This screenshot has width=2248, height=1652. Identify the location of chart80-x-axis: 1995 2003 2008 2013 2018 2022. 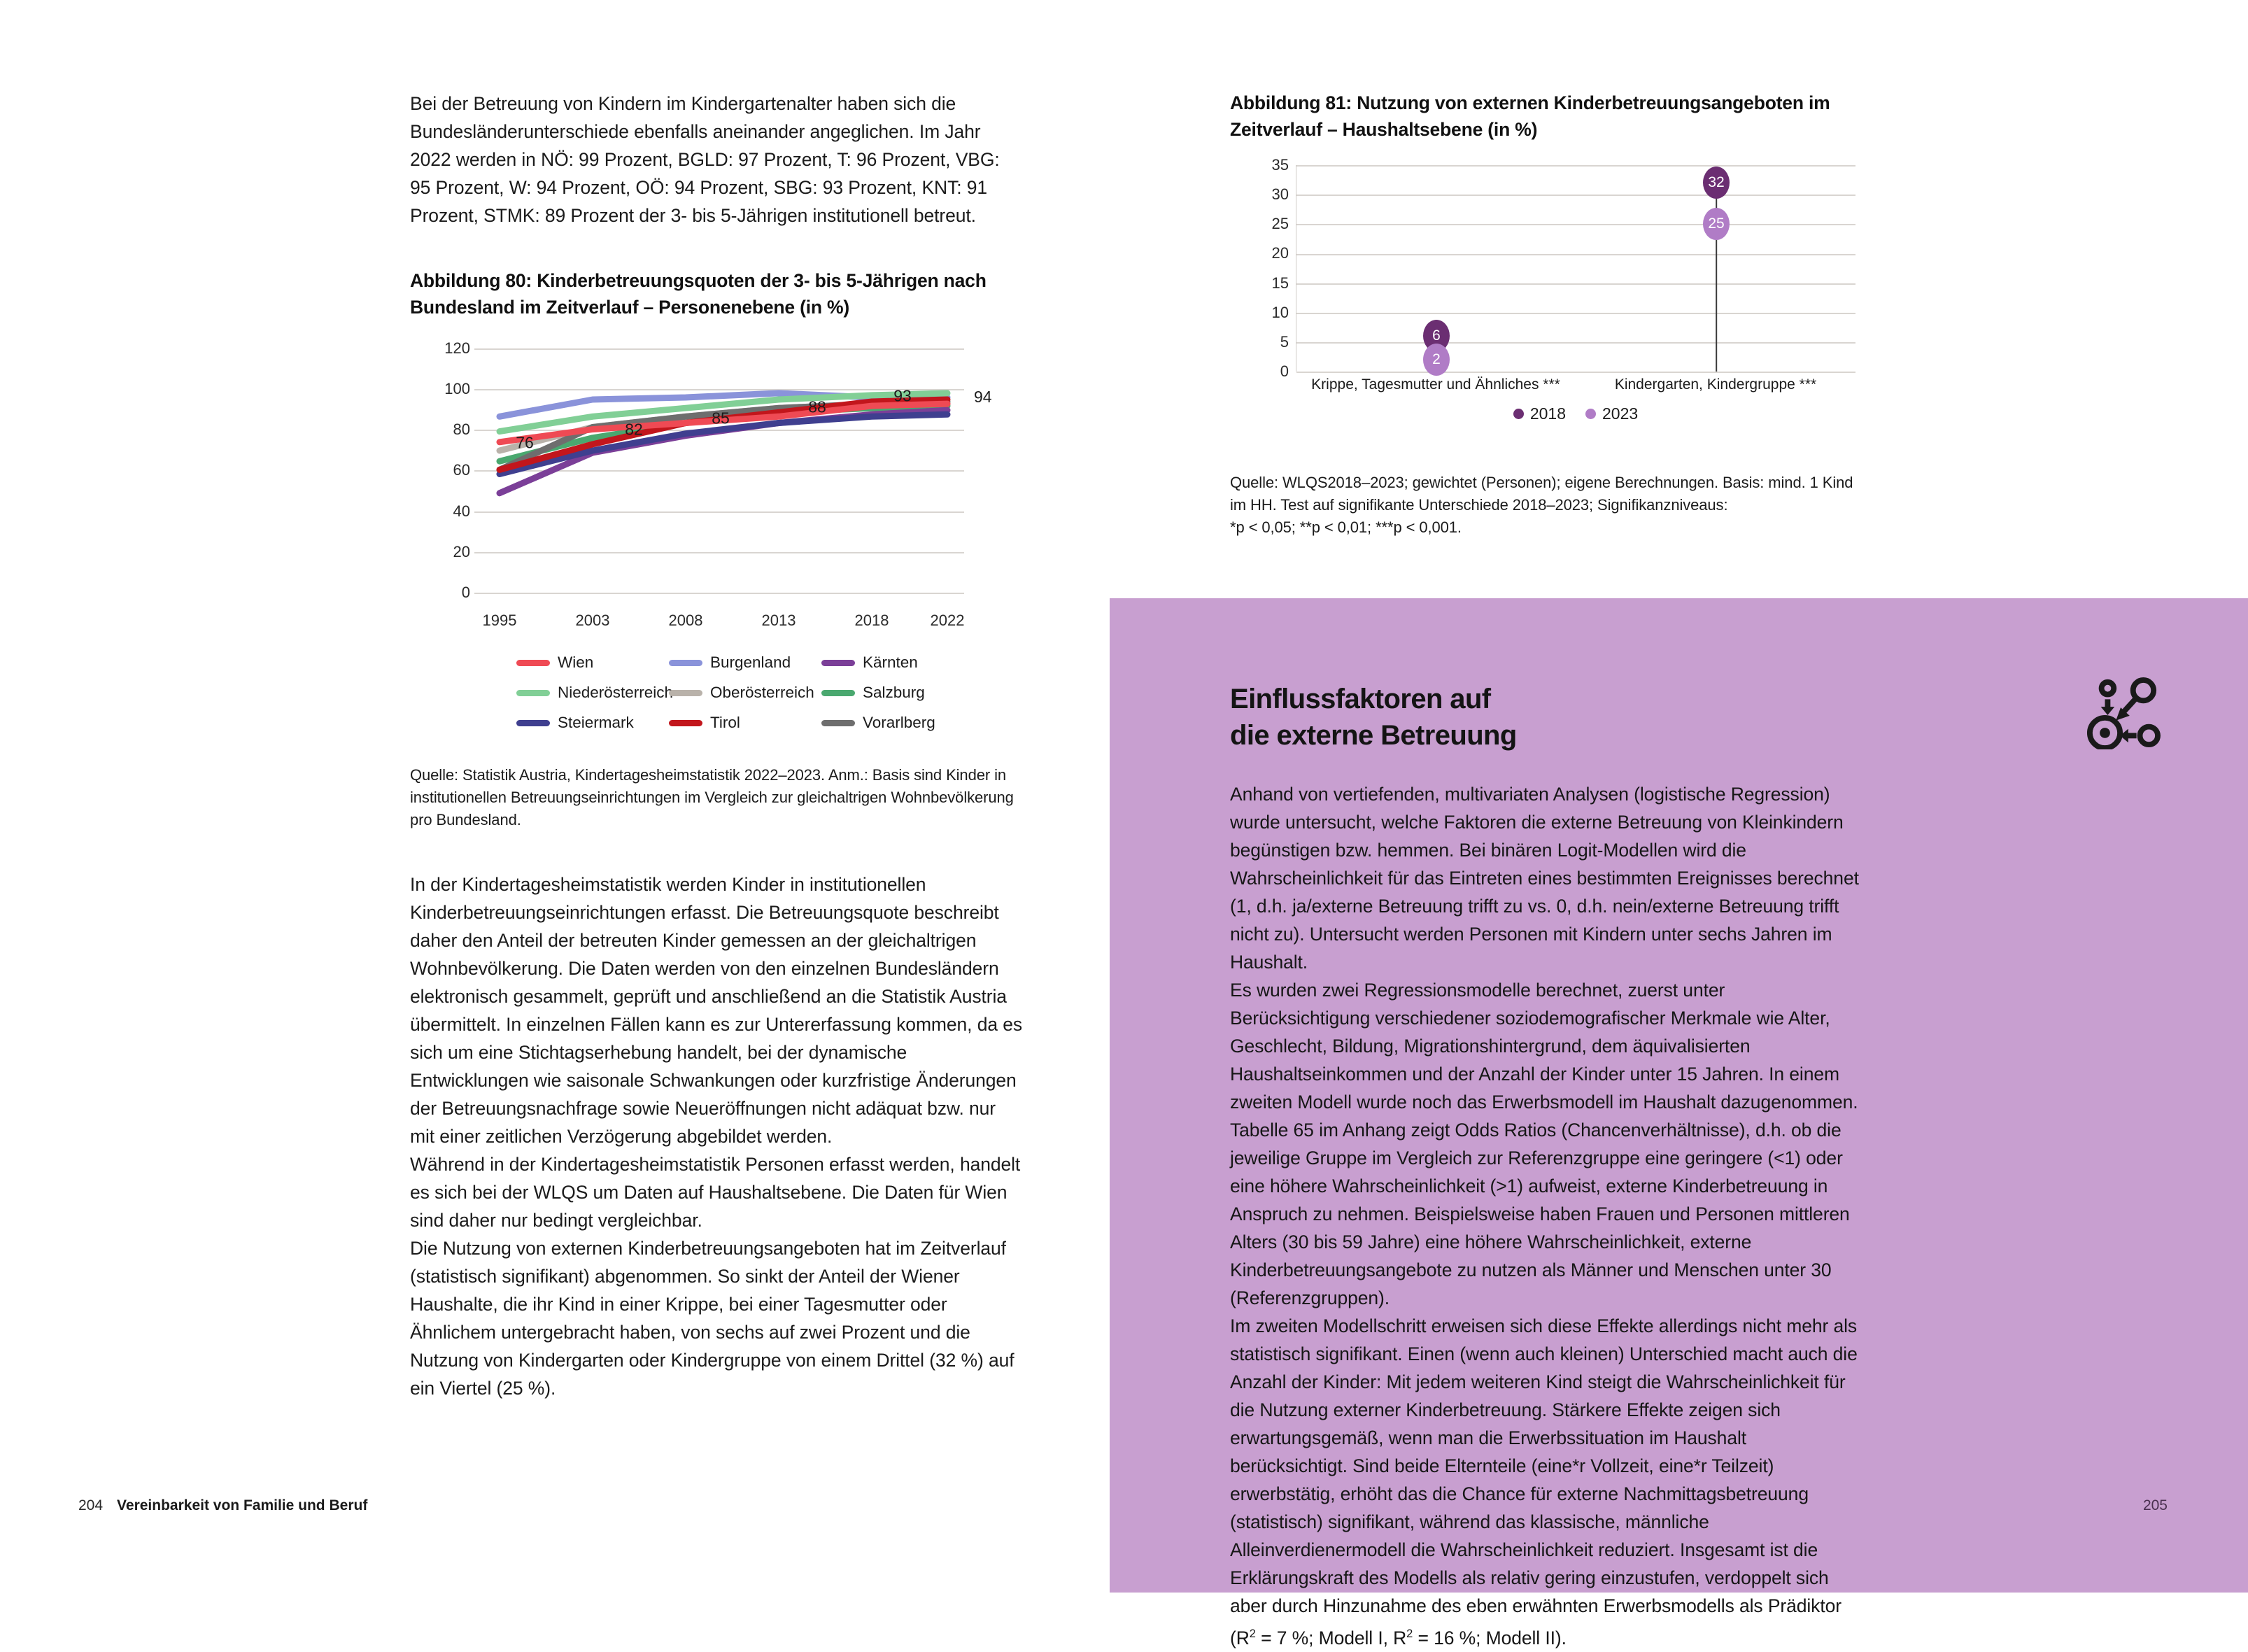
(719, 626).